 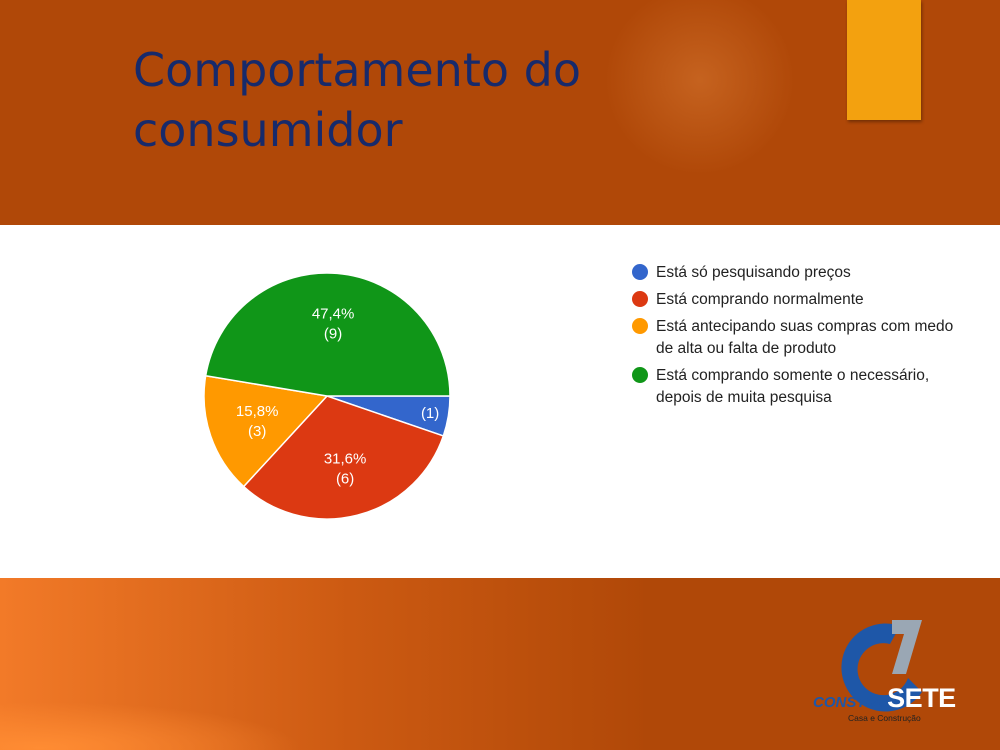 I want to click on slice-count-label-3: (9), so click(x=333, y=333).